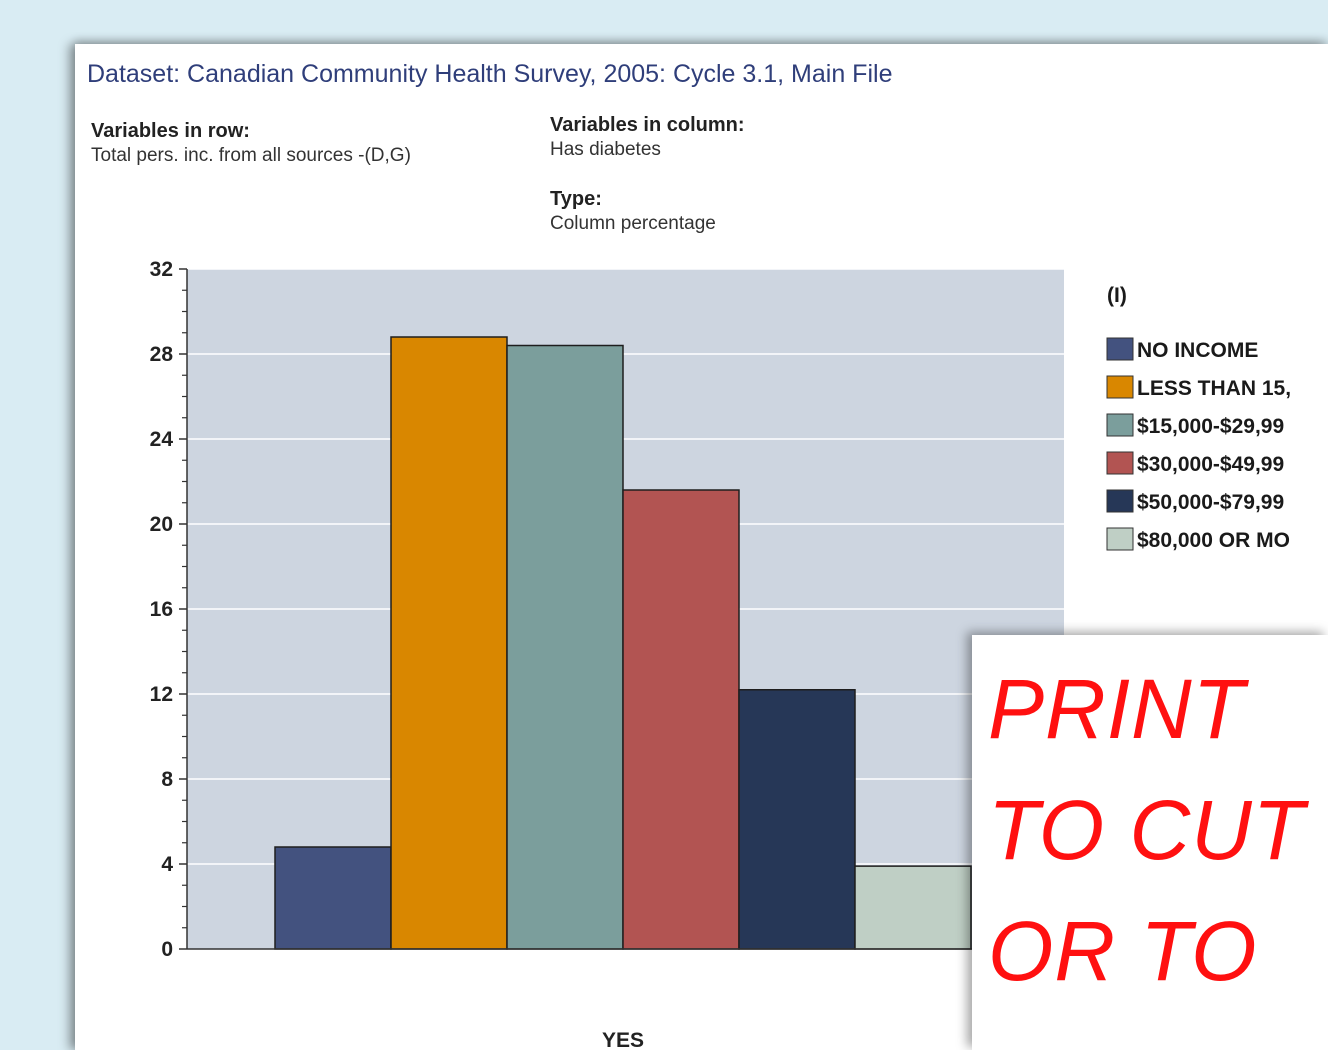  Describe the element at coordinates (1210, 502) in the screenshot. I see `legend-label: $50,000-$79,99` at that location.